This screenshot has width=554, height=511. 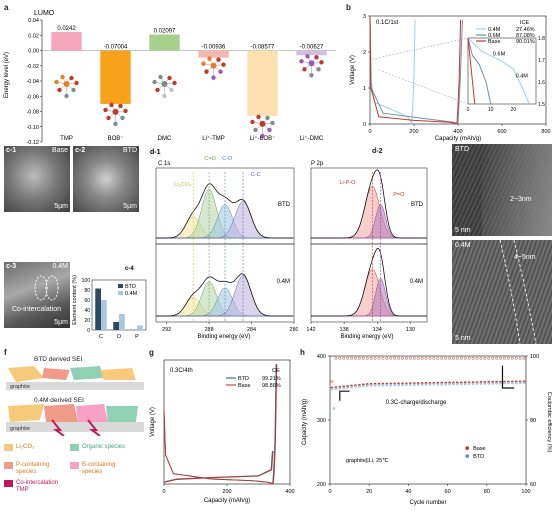 What do you see at coordinates (227, 501) in the screenshot?
I see `chart-g-xlabel: Capacity (mAh/g)` at bounding box center [227, 501].